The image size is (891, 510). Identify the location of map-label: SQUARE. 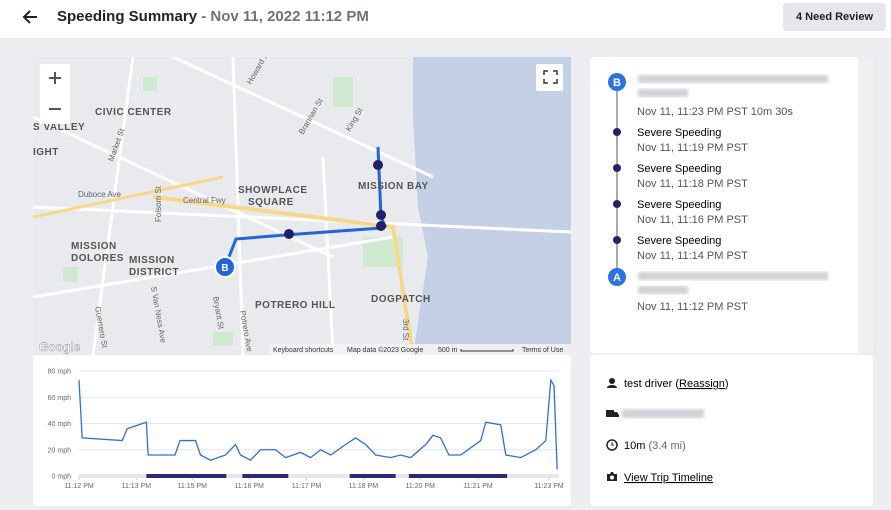
(271, 202).